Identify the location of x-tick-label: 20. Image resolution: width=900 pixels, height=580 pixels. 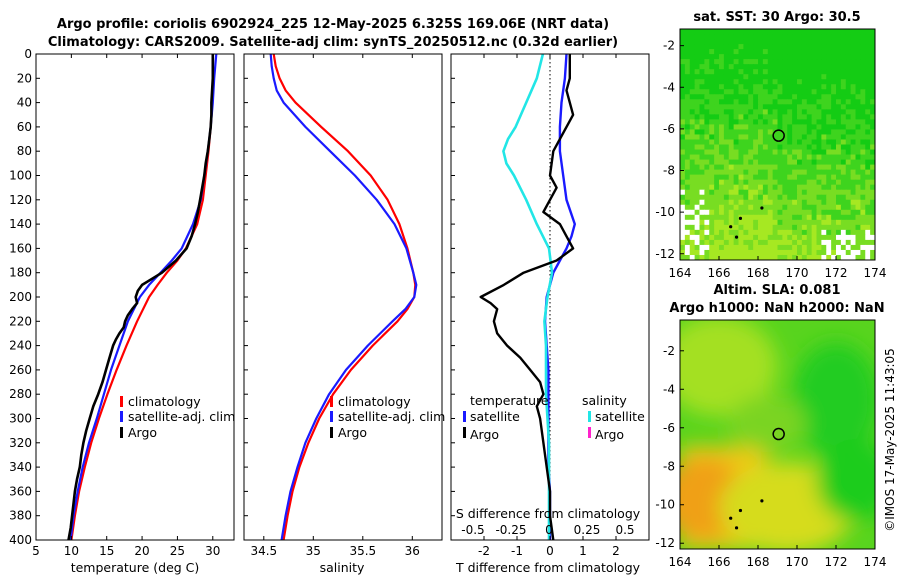
(141, 551).